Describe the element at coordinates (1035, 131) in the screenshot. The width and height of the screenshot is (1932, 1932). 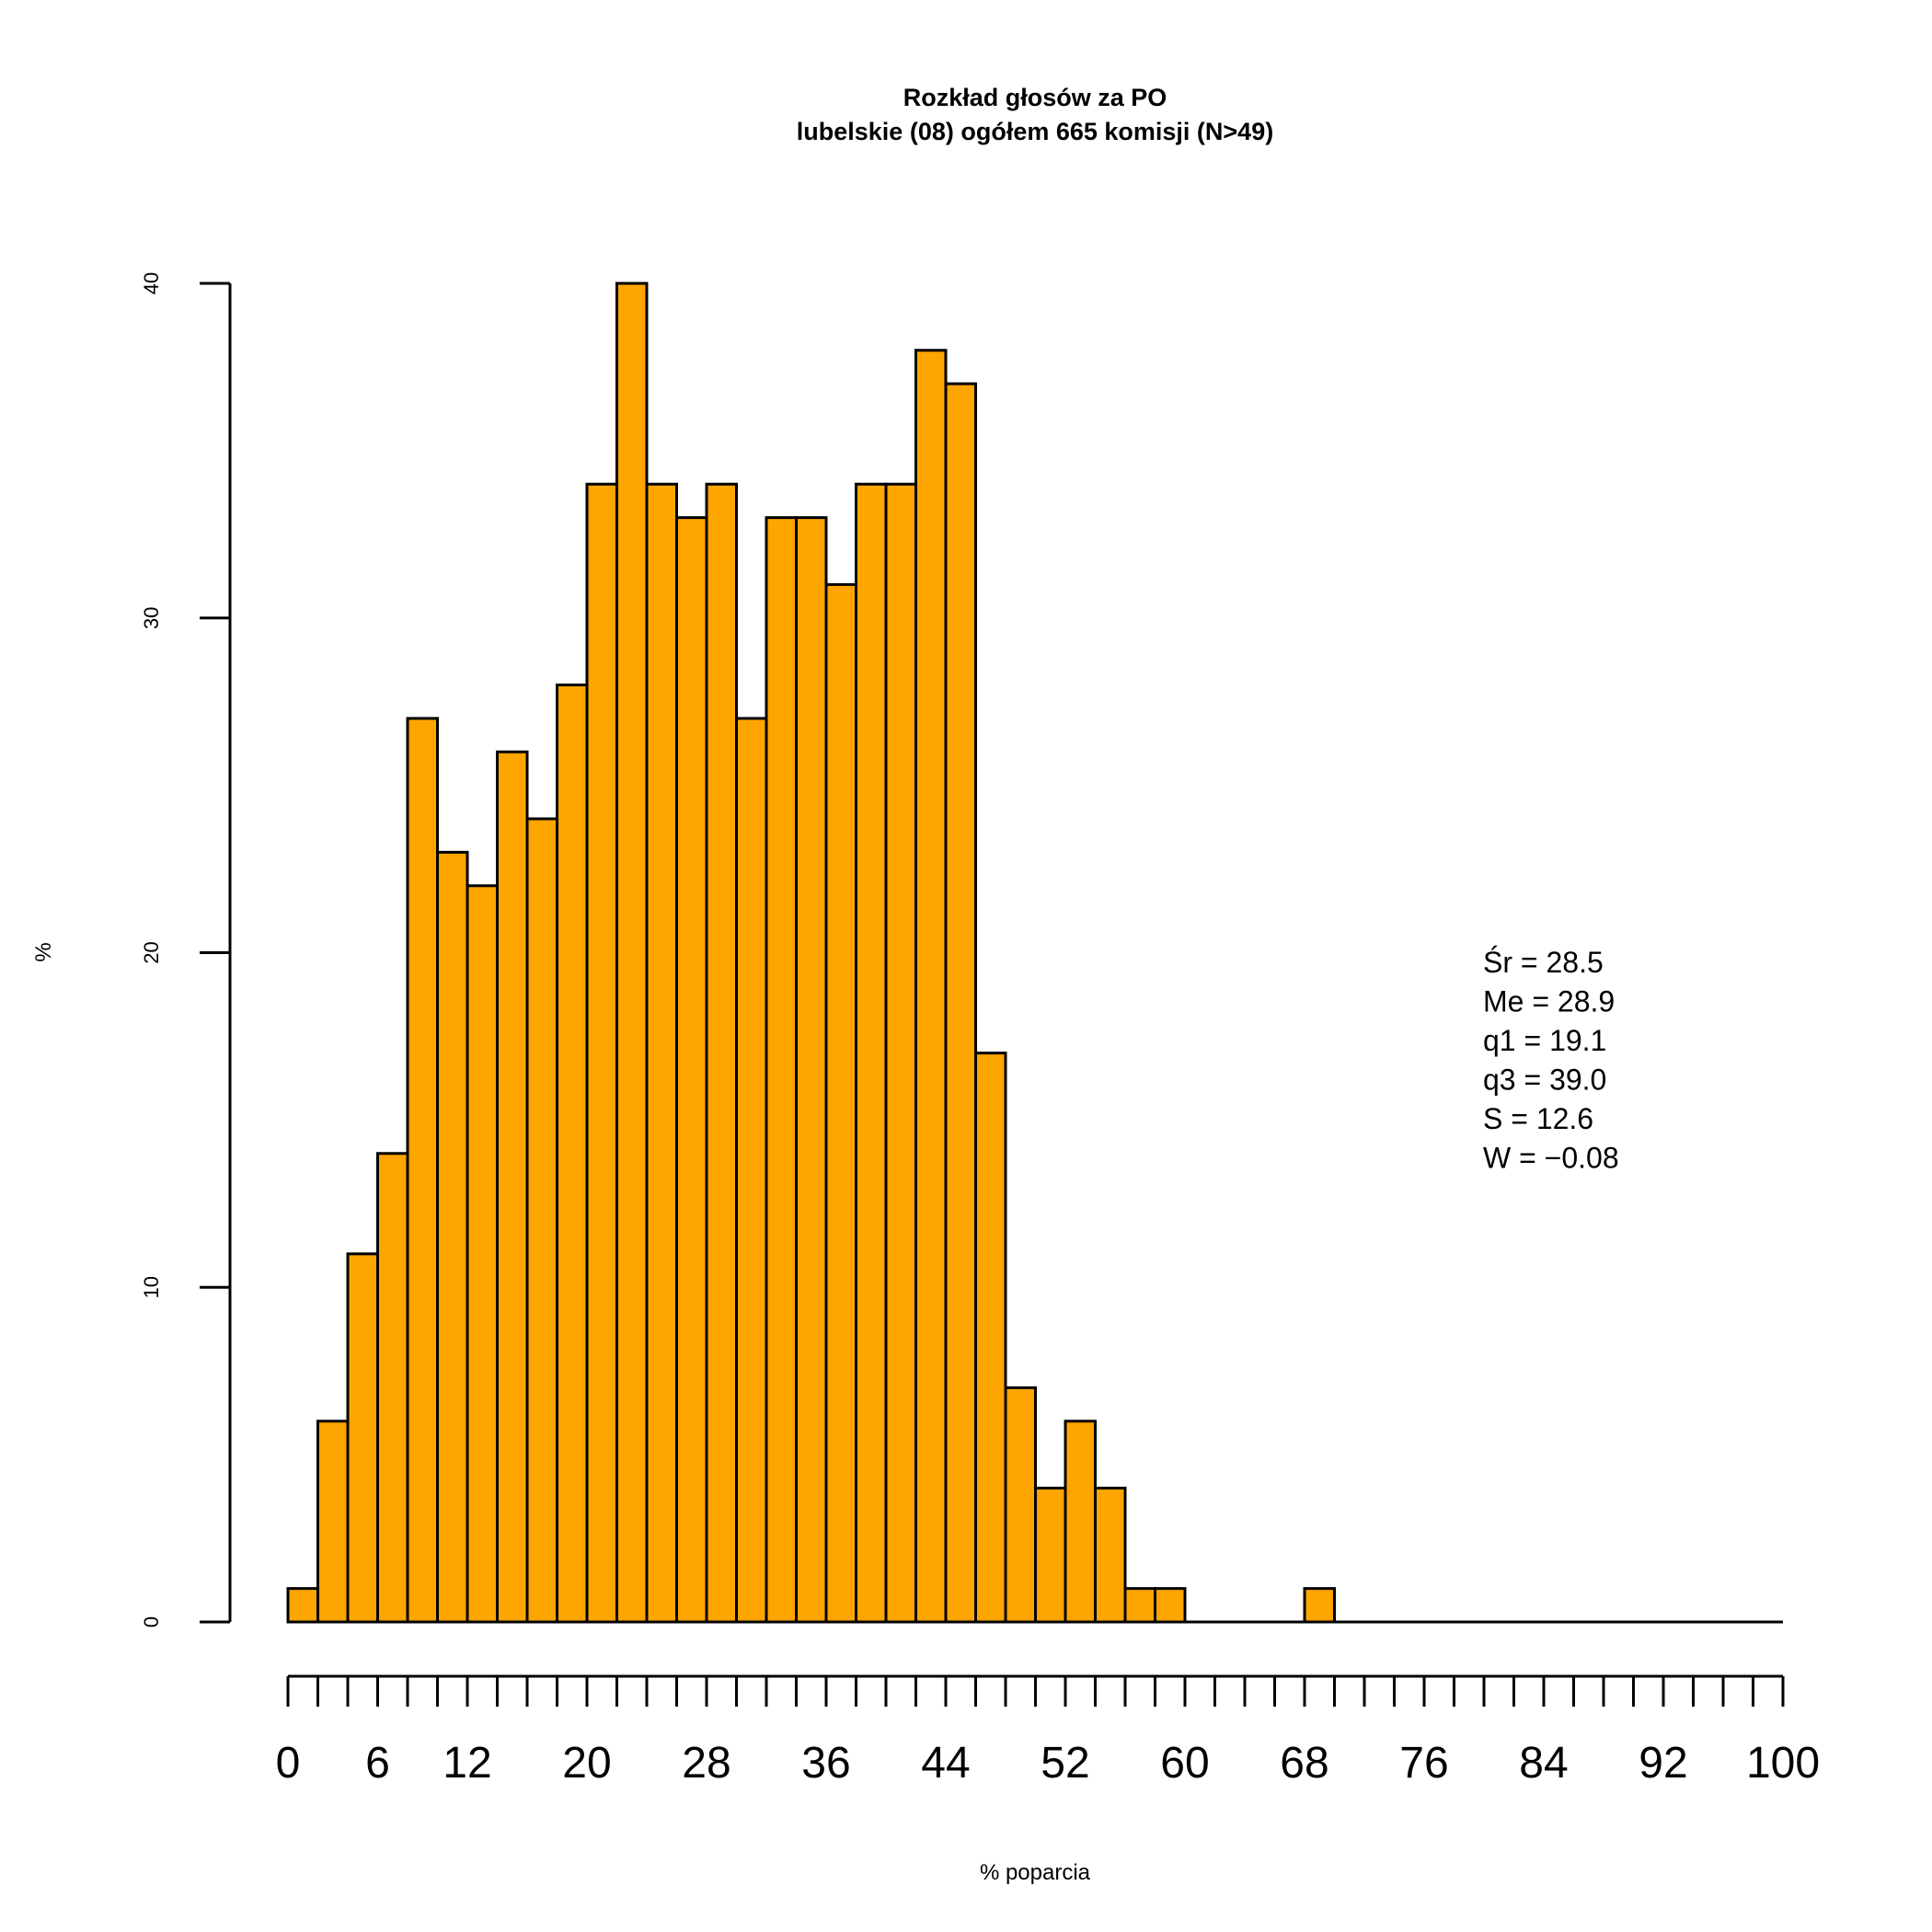
I see `chart-subtitle: lubelskie (08) ogółem 665 komisji (N>49)` at that location.